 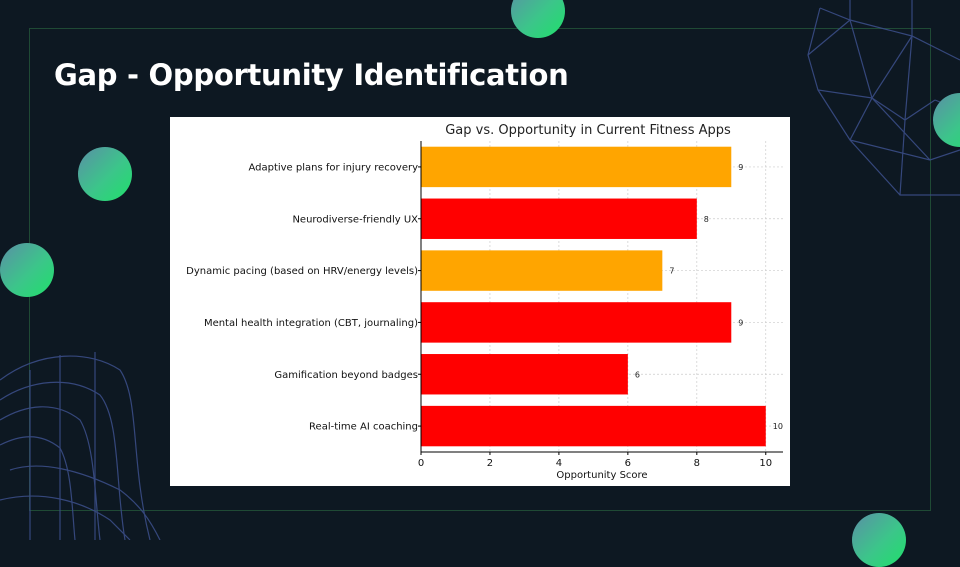 What do you see at coordinates (363, 427) in the screenshot?
I see `category-label: Real-time AI coaching` at bounding box center [363, 427].